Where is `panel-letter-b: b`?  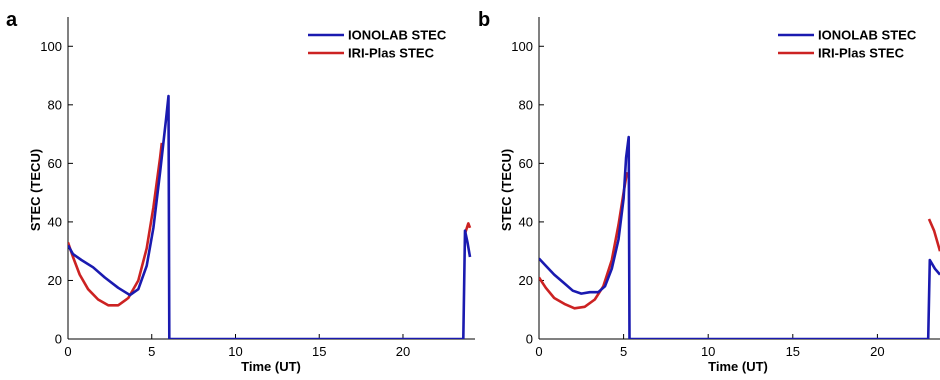
panel-letter-b: b is located at coordinates (484, 20).